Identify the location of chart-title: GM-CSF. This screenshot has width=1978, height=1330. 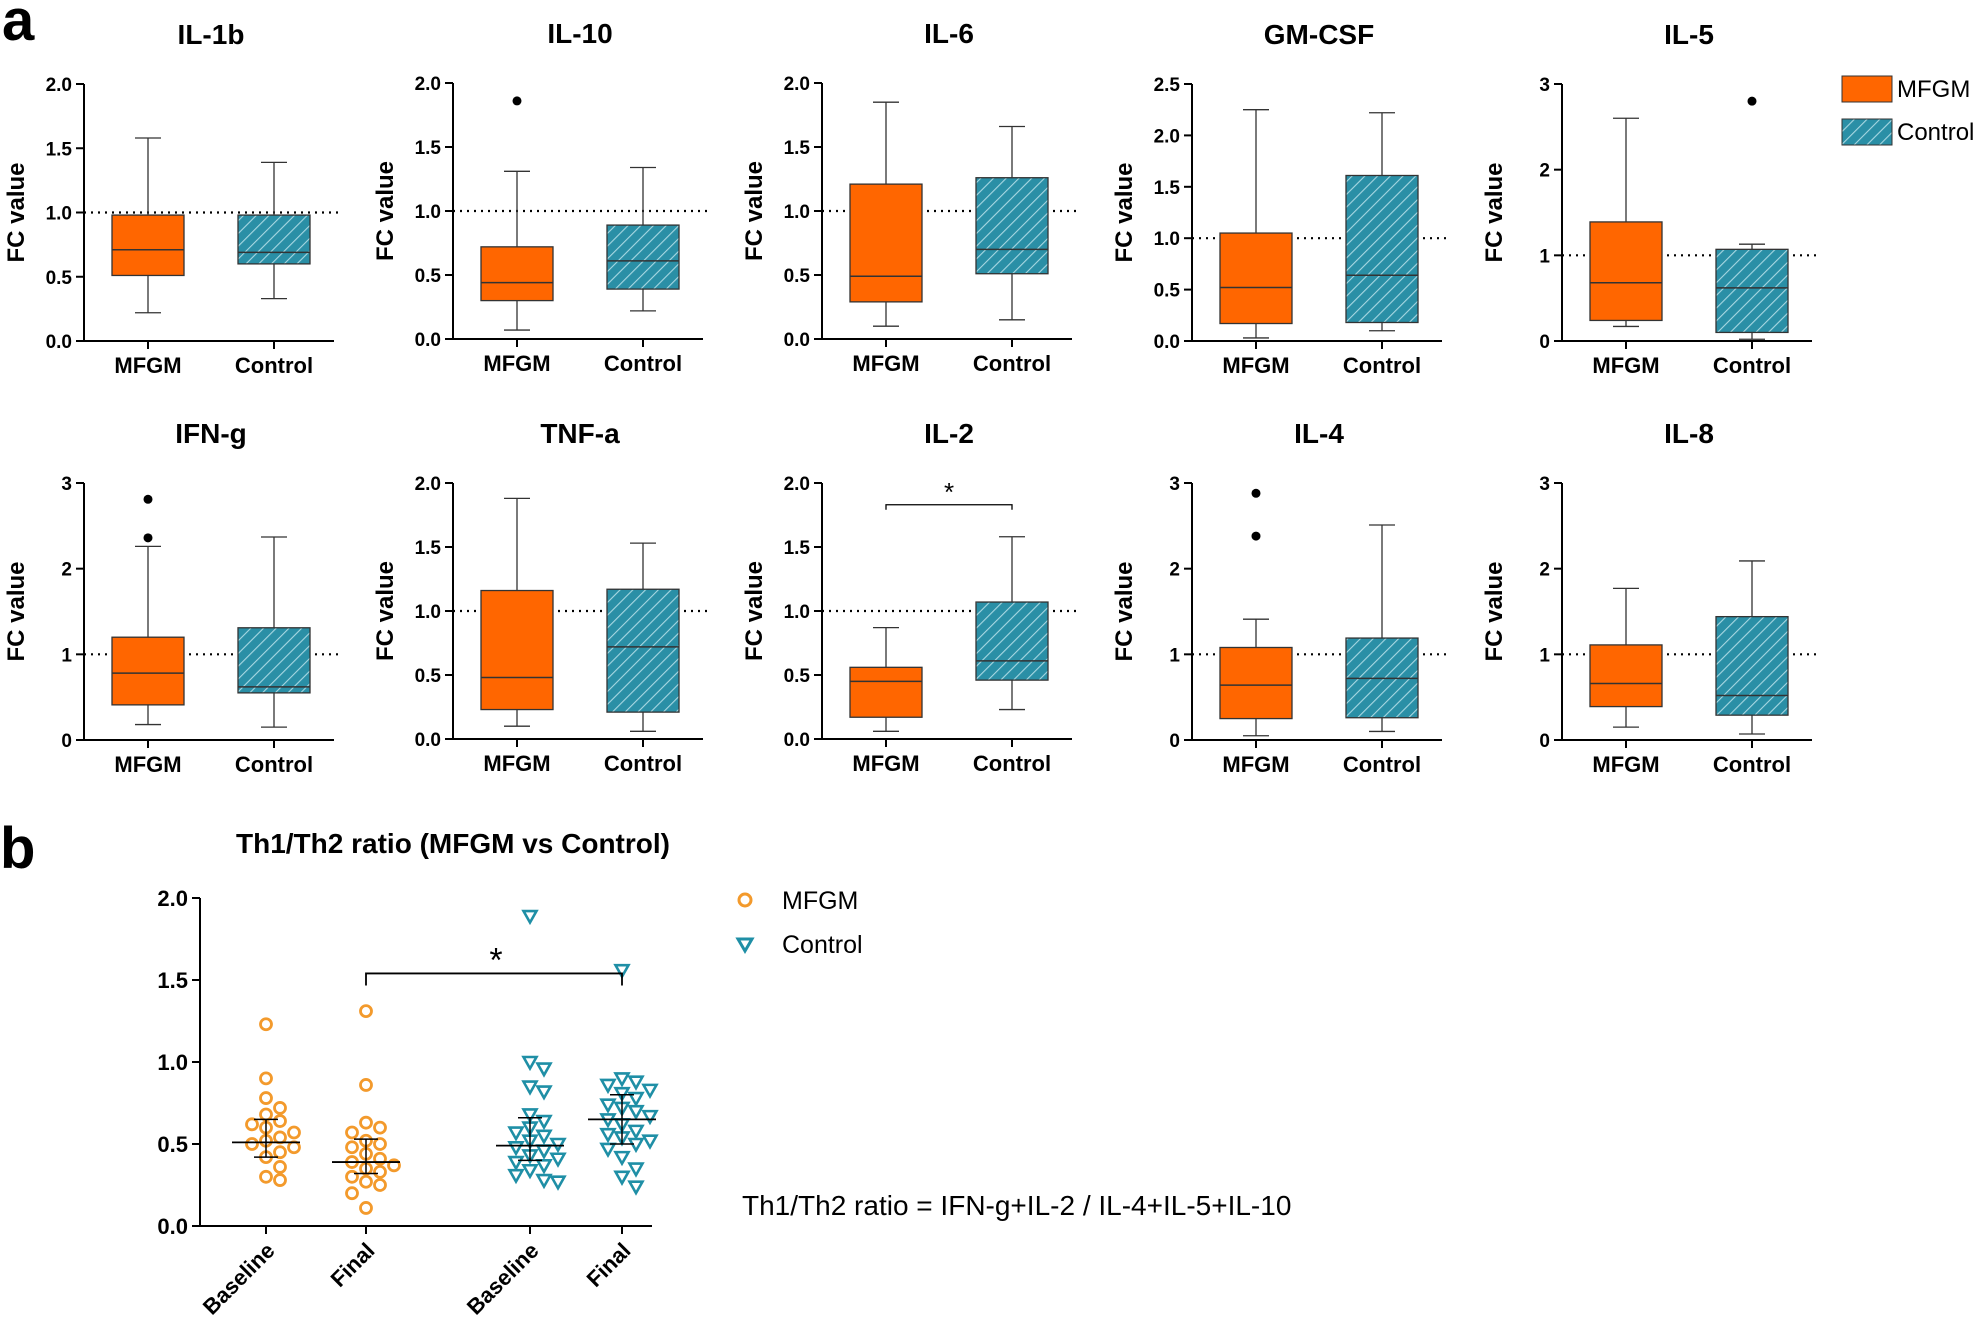
(1319, 34).